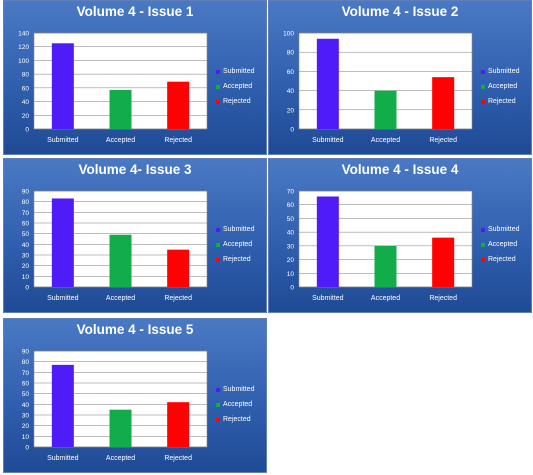 The width and height of the screenshot is (533, 475). Describe the element at coordinates (400, 169) in the screenshot. I see `chart-title: Volume 4 - Issue 4` at that location.